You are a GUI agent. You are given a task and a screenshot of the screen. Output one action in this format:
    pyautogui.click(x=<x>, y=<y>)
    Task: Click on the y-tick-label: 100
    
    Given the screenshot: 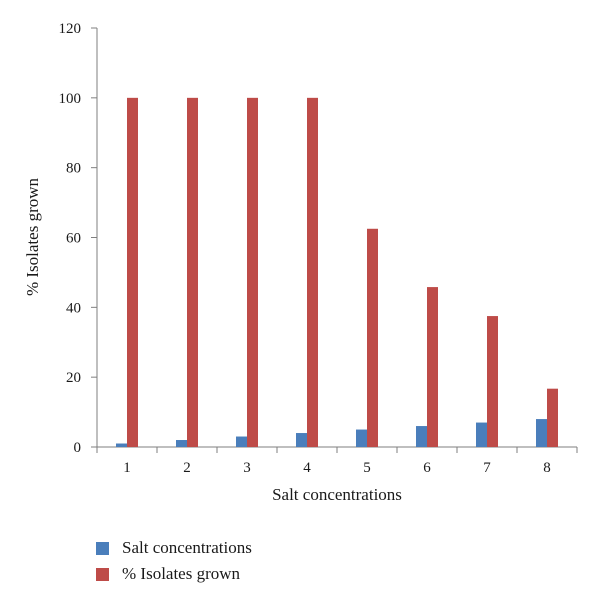 What is the action you would take?
    pyautogui.click(x=70, y=99)
    